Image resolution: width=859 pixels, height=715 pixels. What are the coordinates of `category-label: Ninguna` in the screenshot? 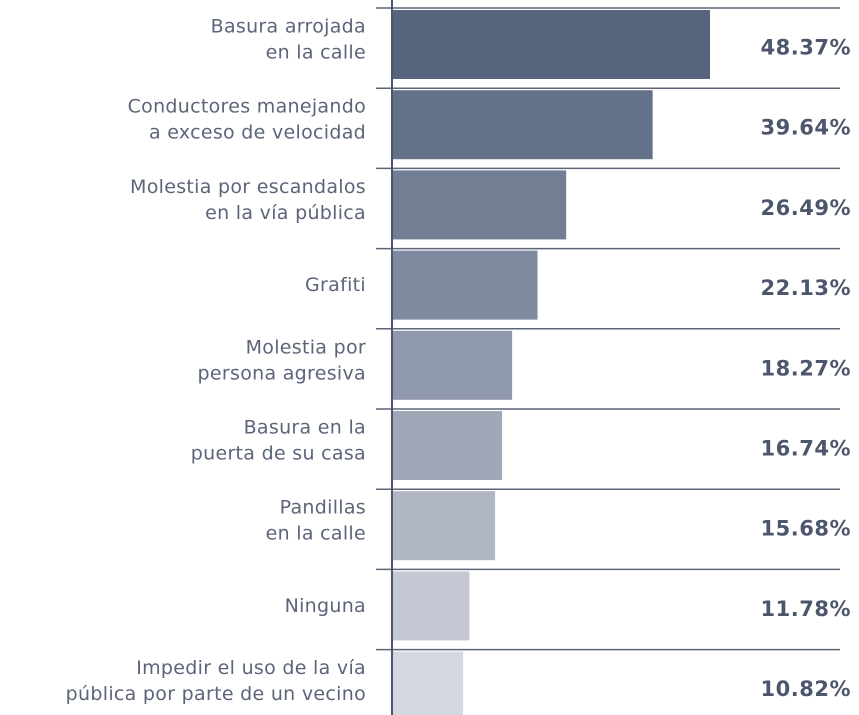 It's located at (325, 605).